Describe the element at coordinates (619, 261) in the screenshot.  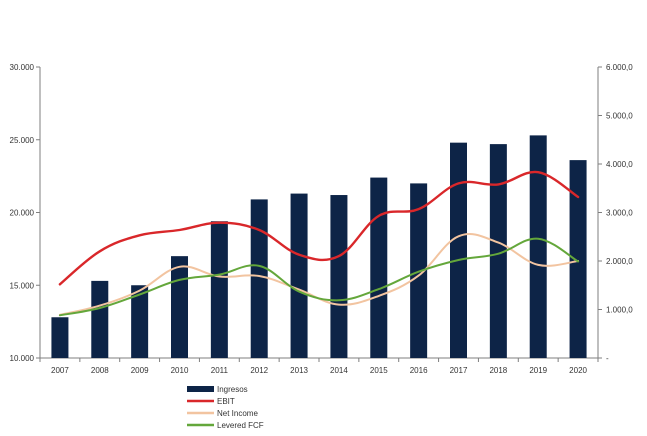
I see `right-tick-label: 2.000,0` at that location.